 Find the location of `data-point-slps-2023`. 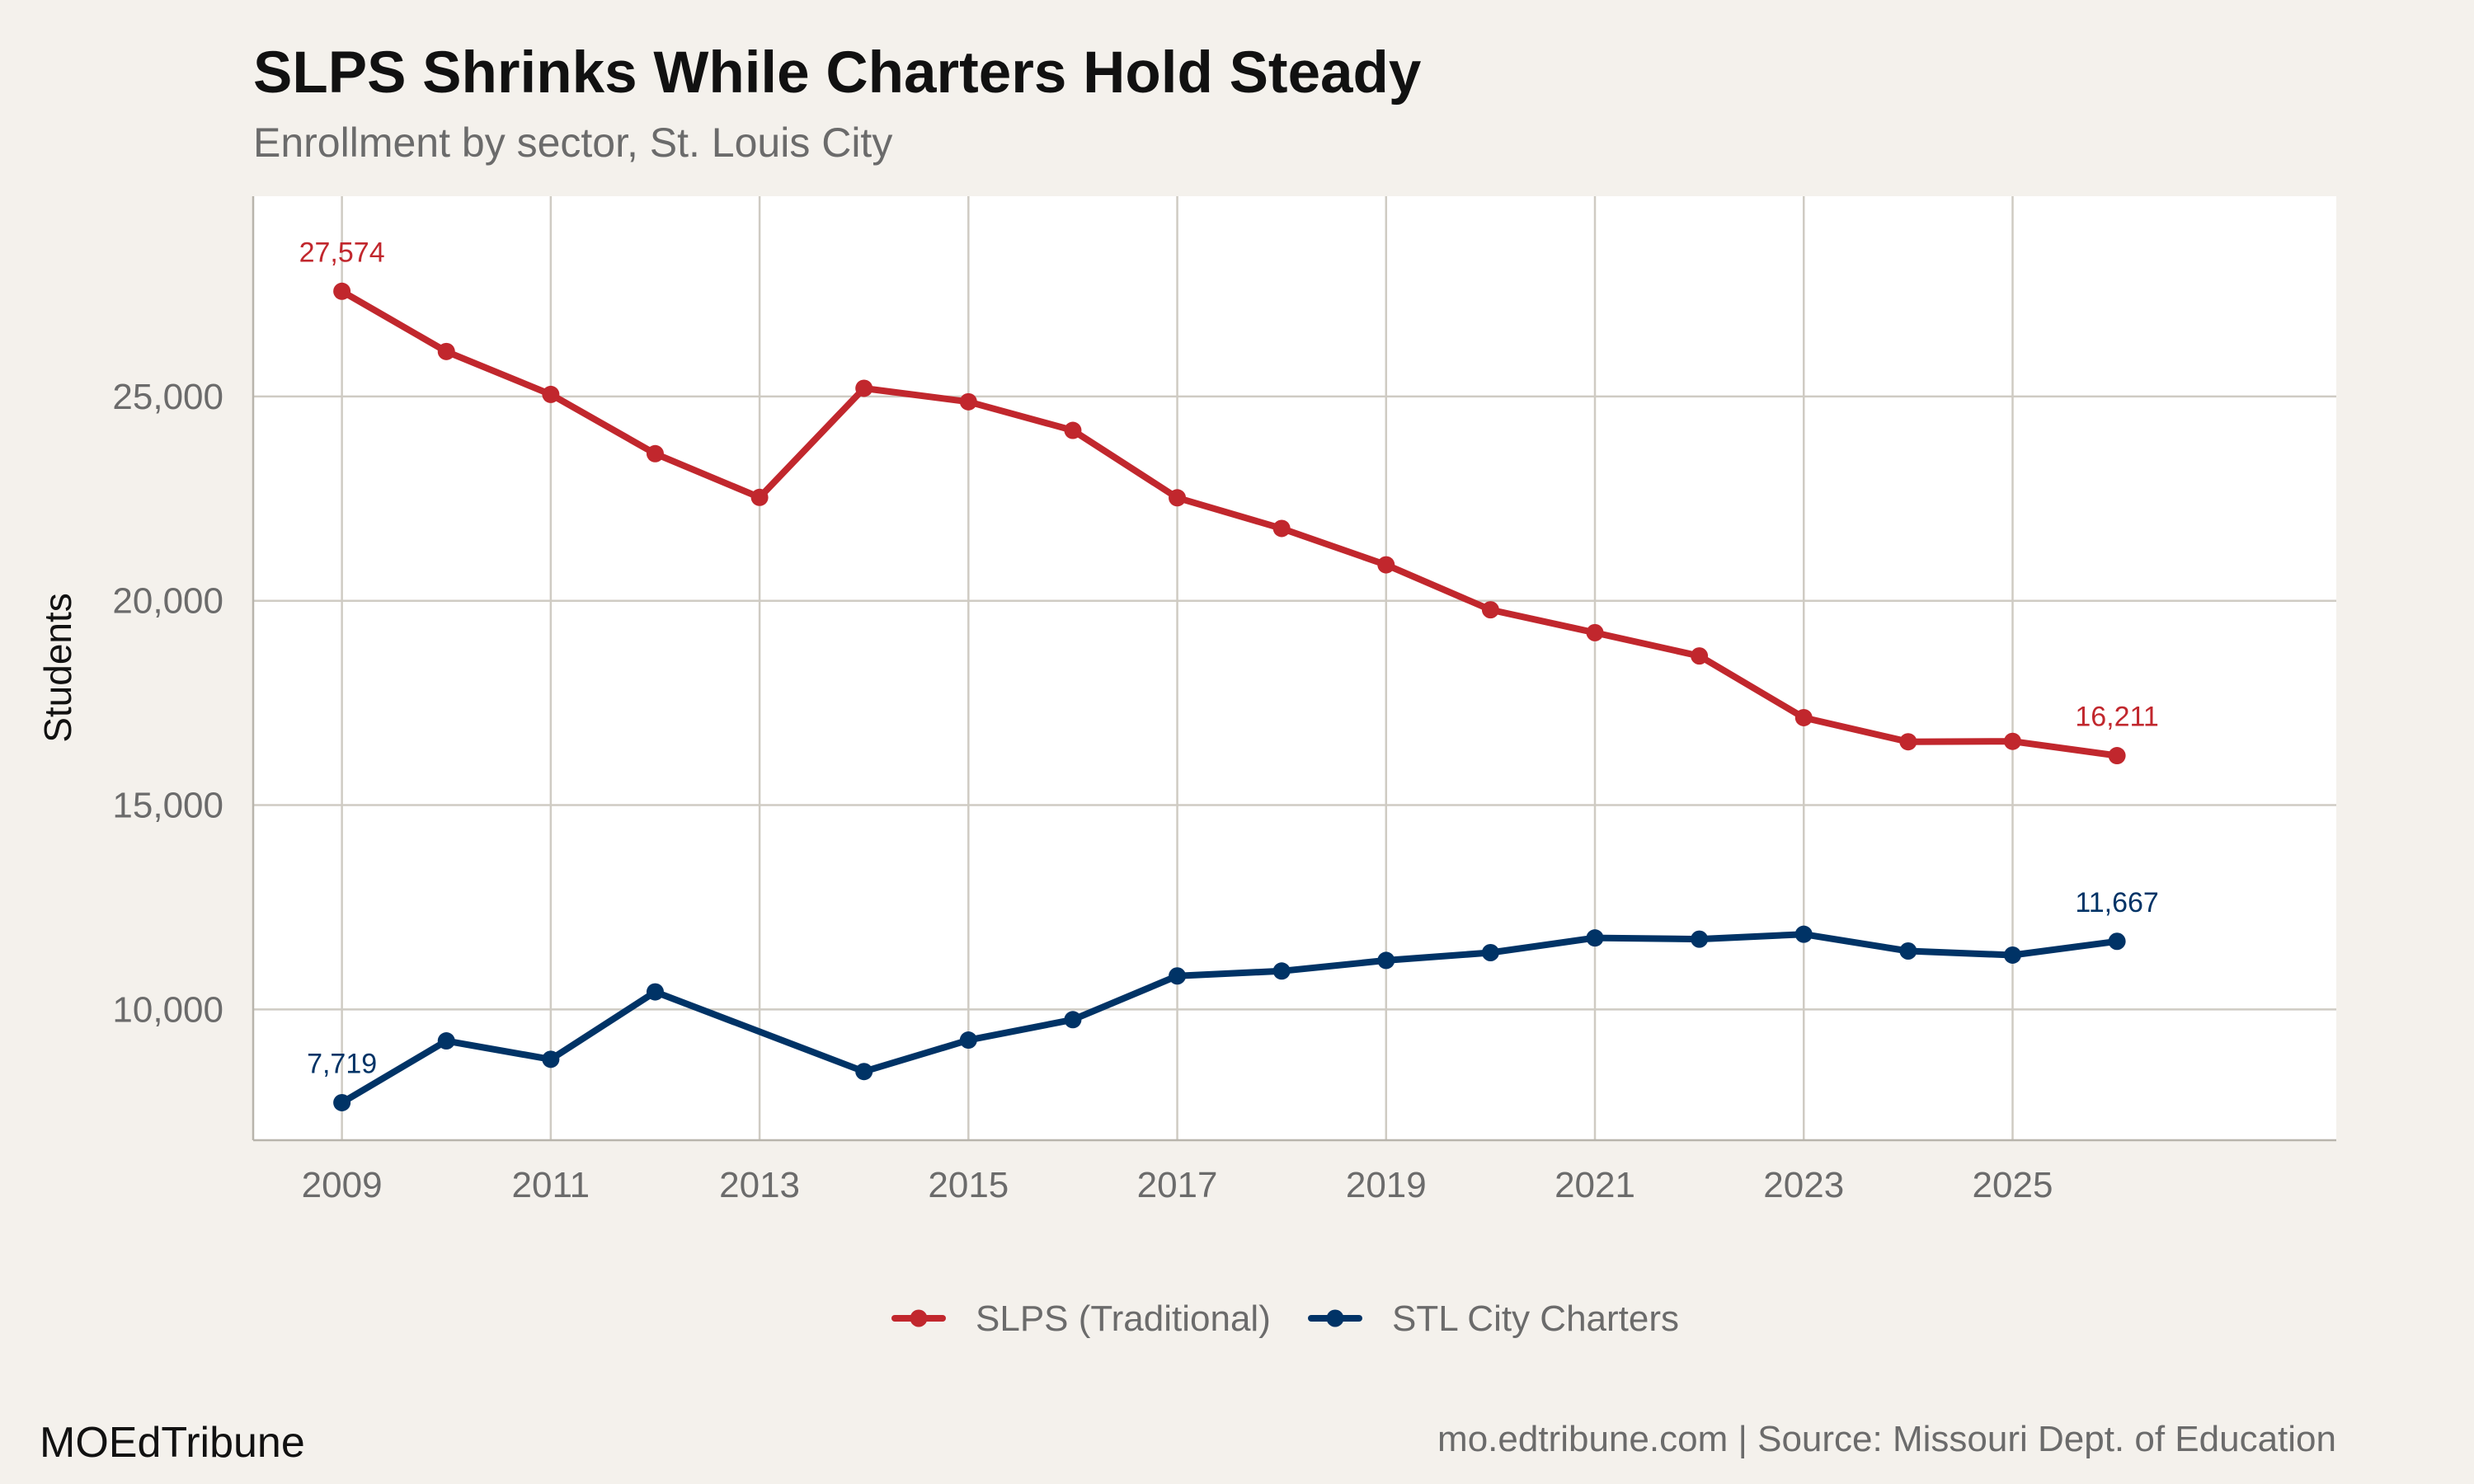

data-point-slps-2023 is located at coordinates (1803, 717).